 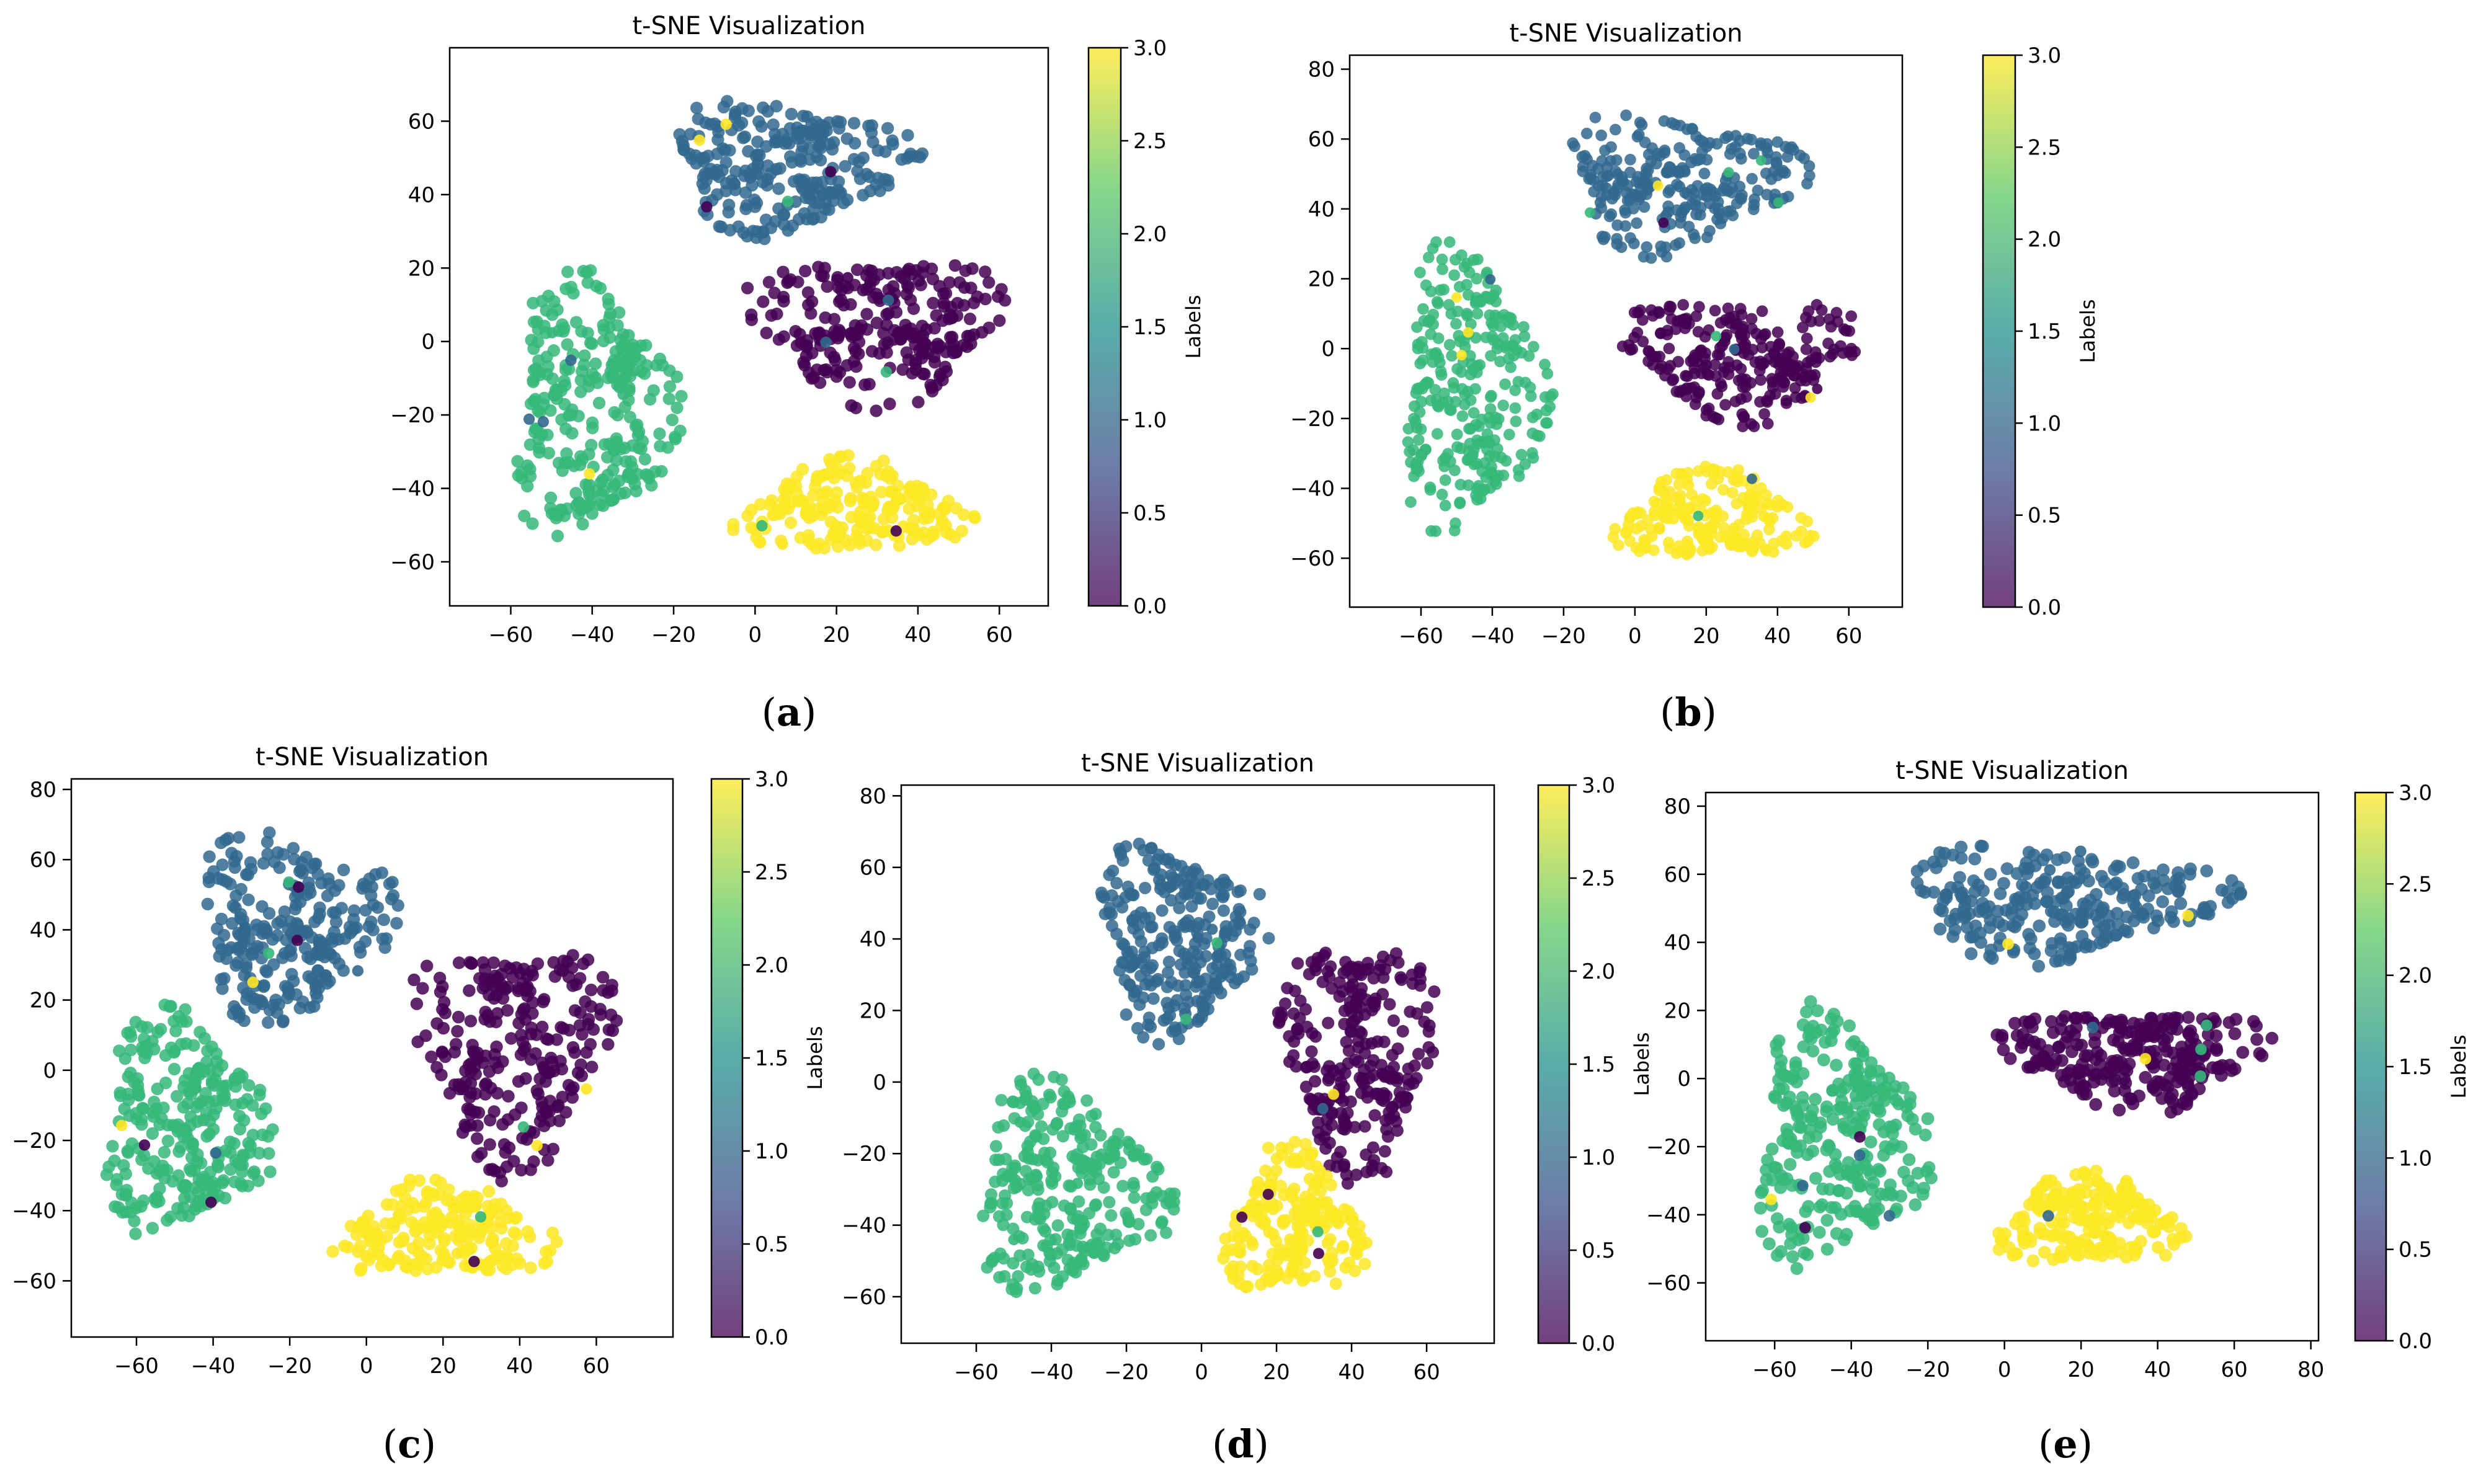 What do you see at coordinates (727, 1058) in the screenshot?
I see `colorbar-gradient` at bounding box center [727, 1058].